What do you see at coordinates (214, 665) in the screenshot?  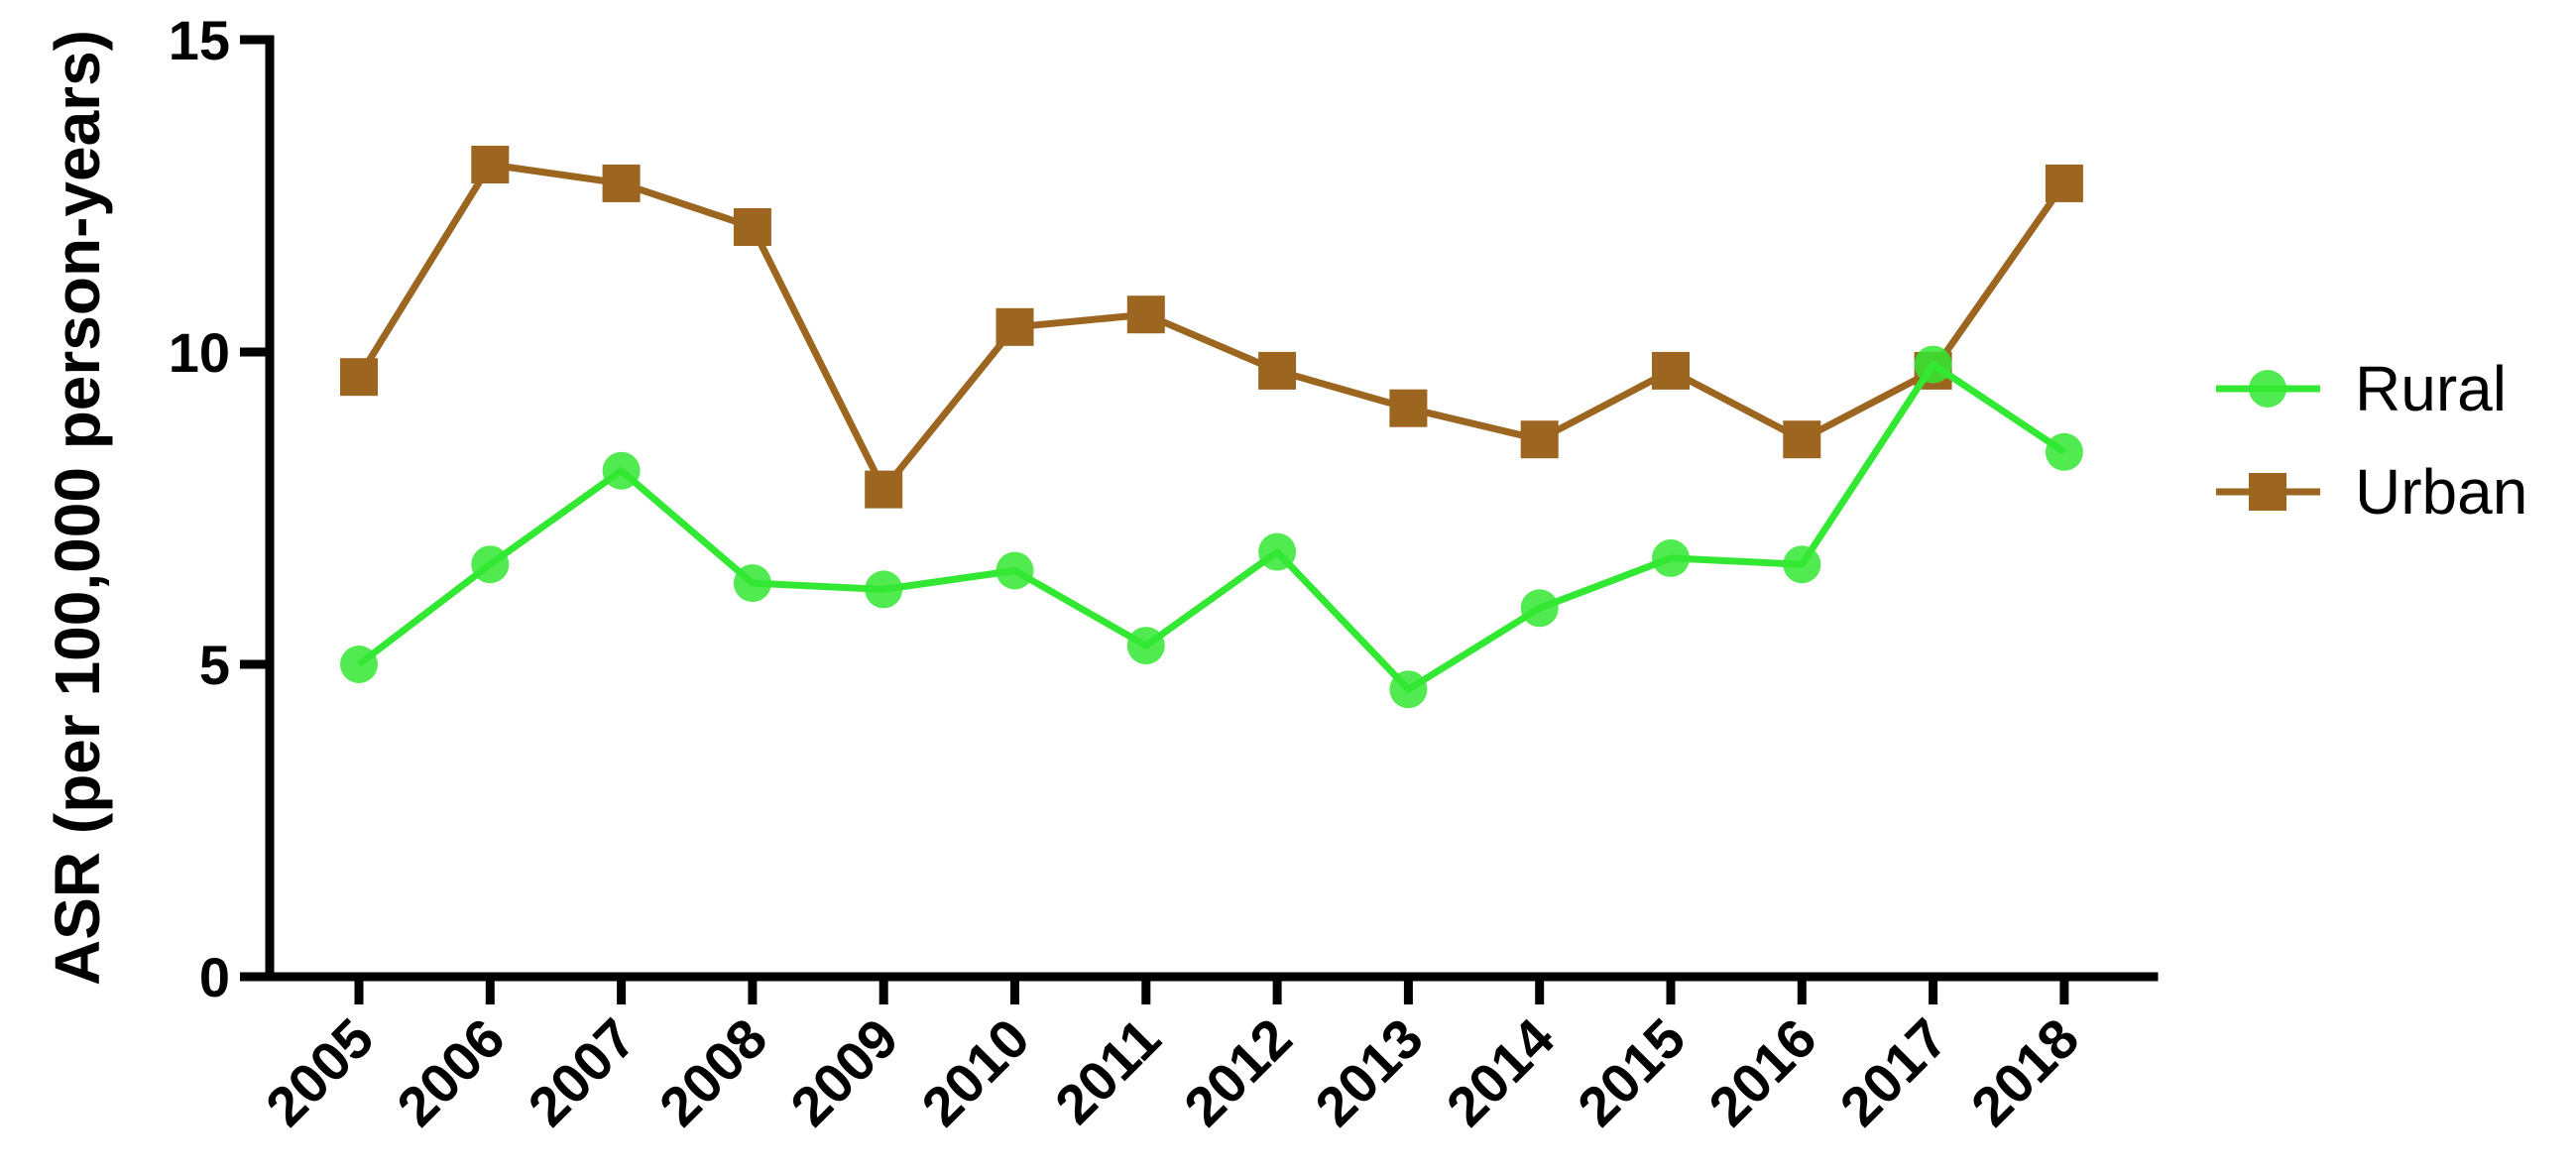 I see `y-tick-label: 5` at bounding box center [214, 665].